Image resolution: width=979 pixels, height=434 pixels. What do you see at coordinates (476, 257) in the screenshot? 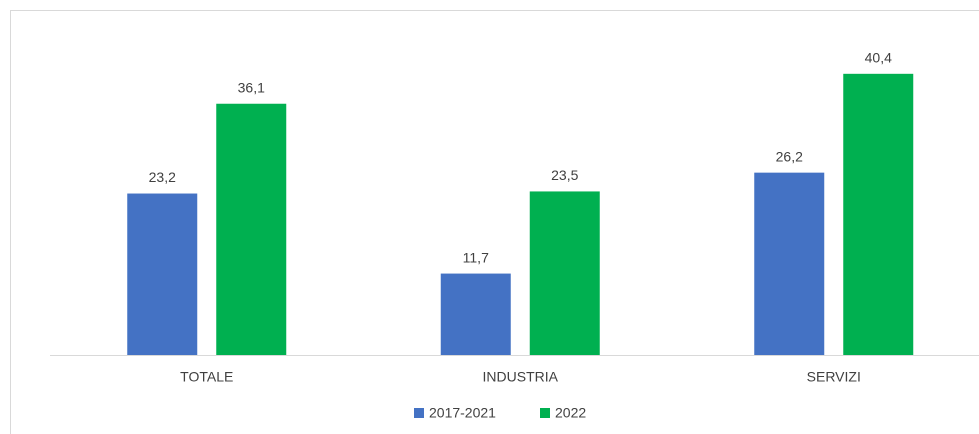
I see `data-label: 11,7` at bounding box center [476, 257].